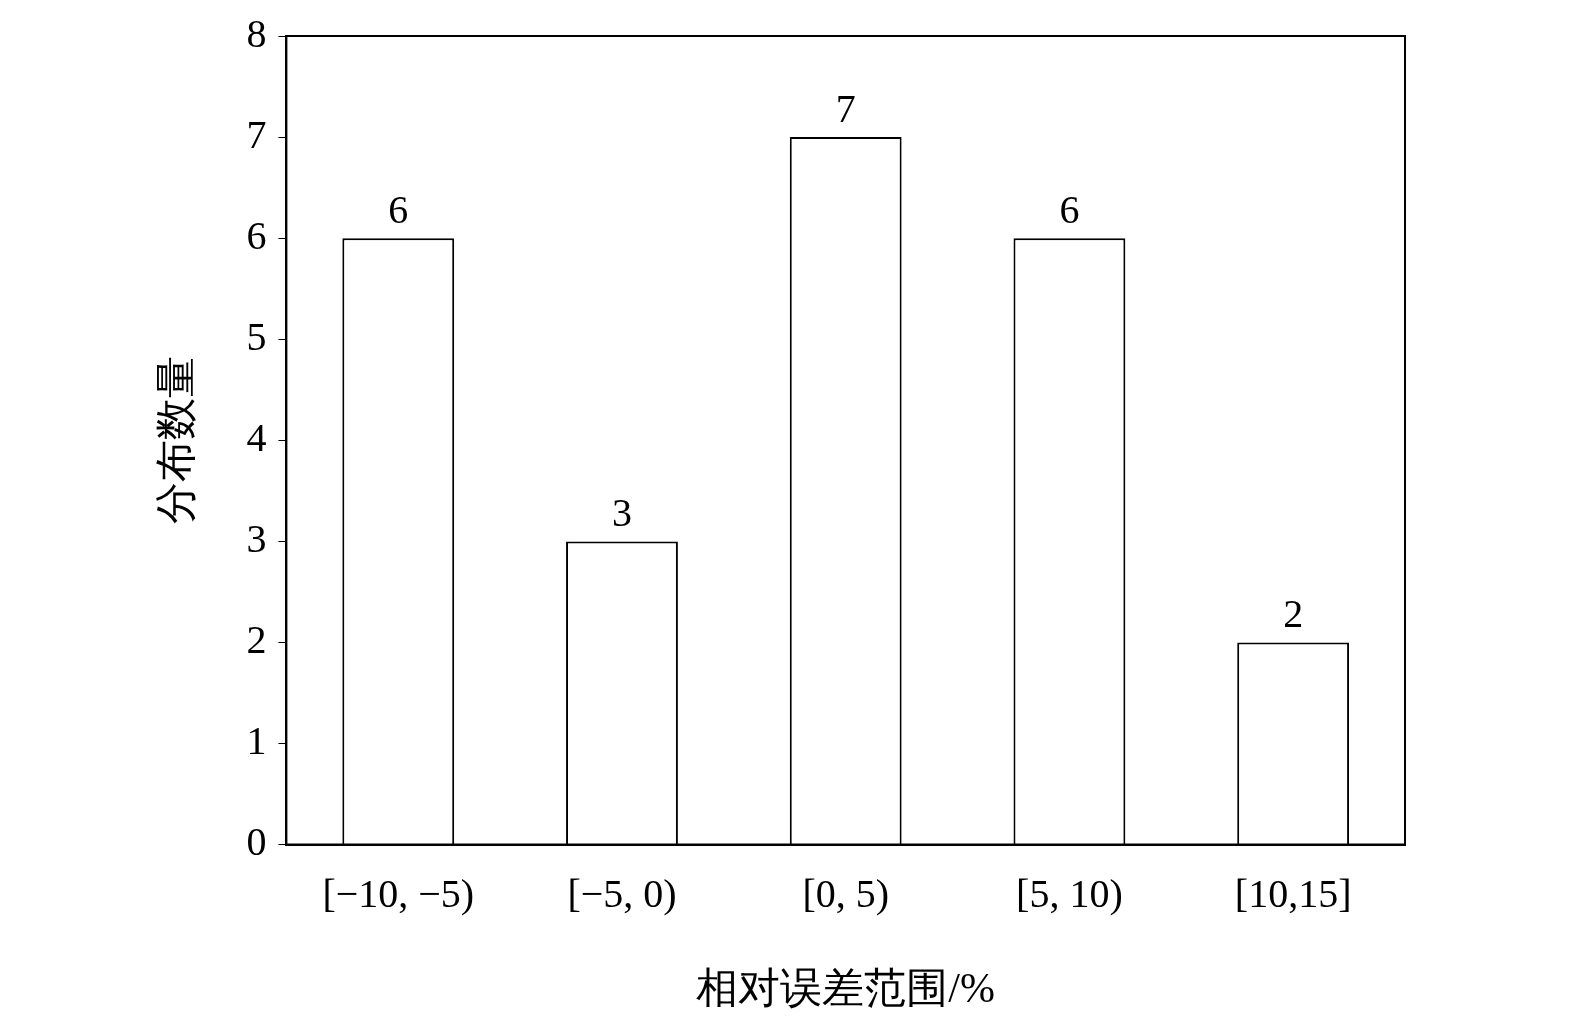  What do you see at coordinates (256, 538) in the screenshot?
I see `y-tick-label: 3` at bounding box center [256, 538].